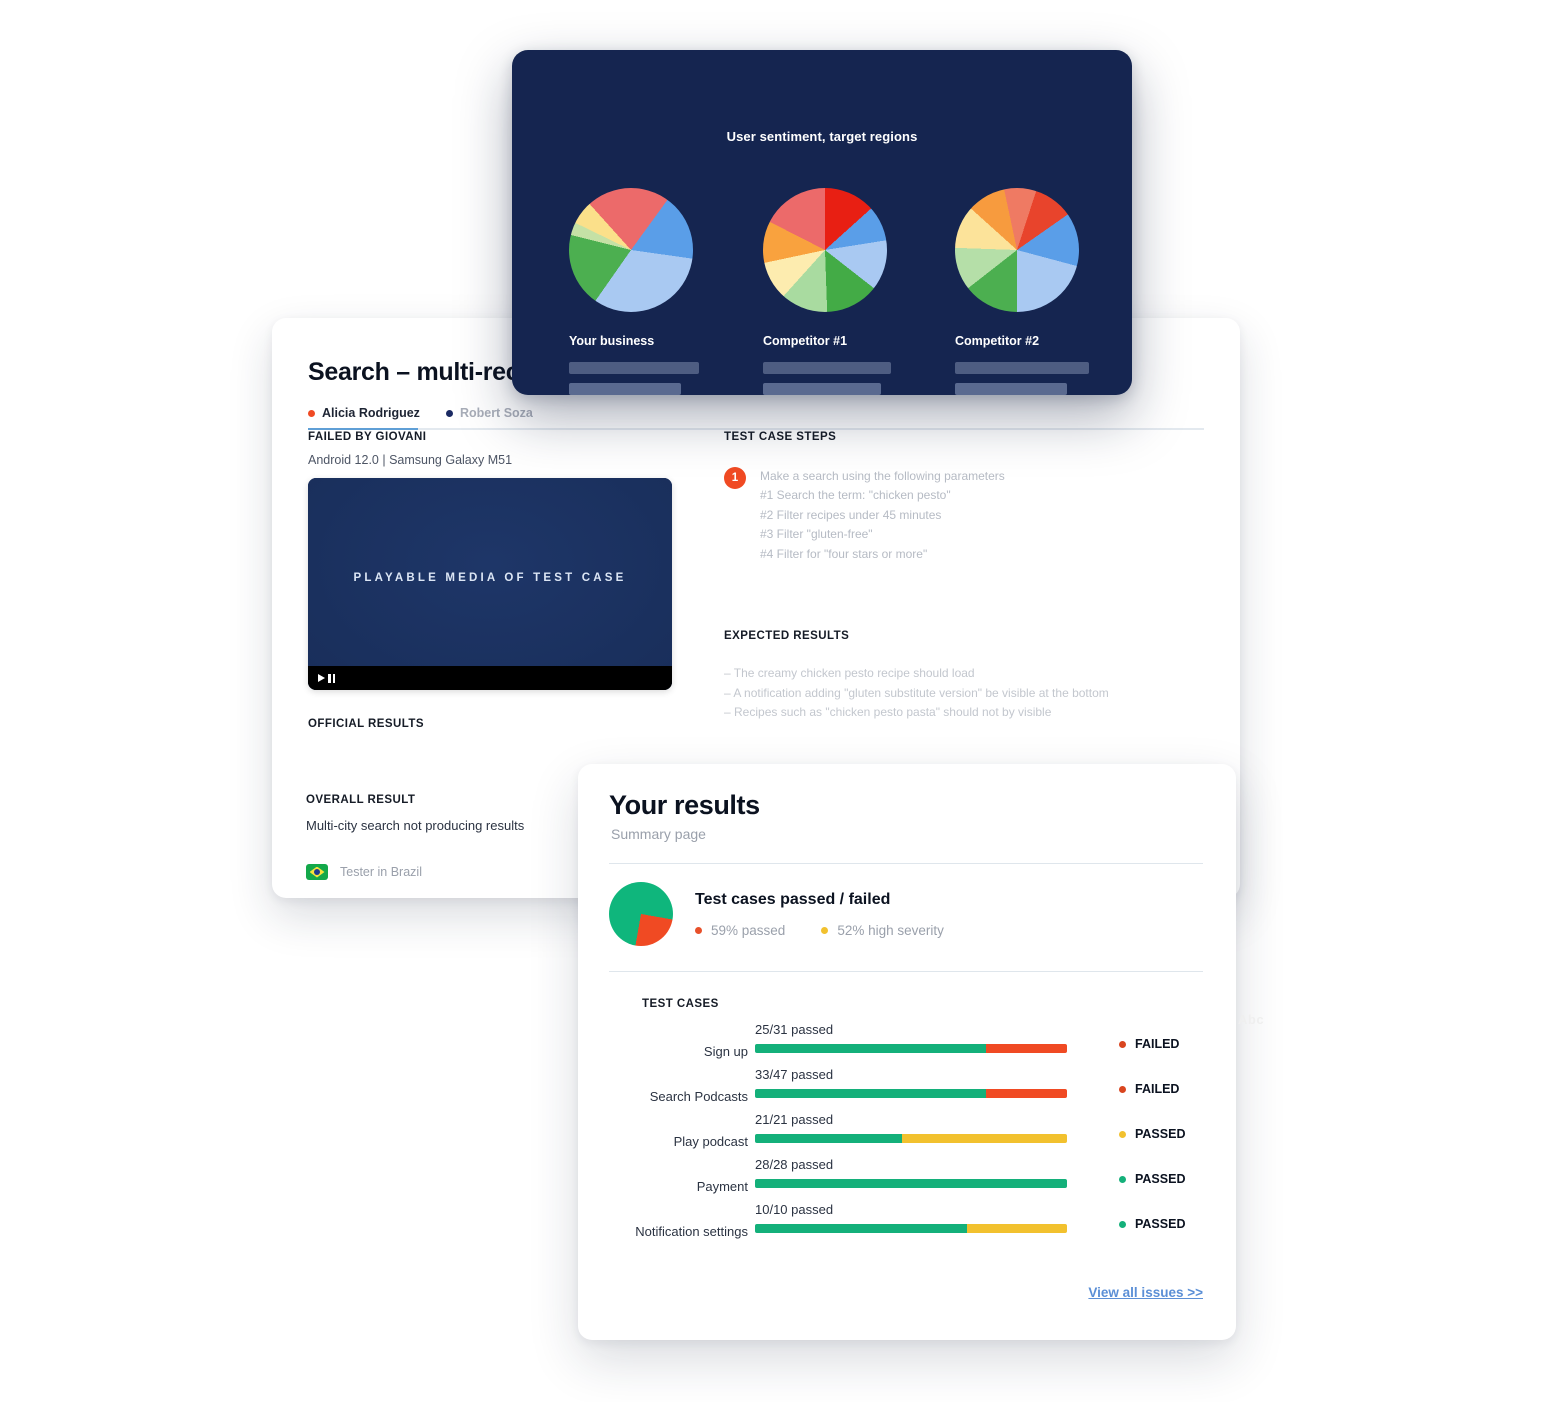 The width and height of the screenshot is (1541, 1402). I want to click on tab-alicia-rodriguez: Alicia Rodriguez, so click(364, 413).